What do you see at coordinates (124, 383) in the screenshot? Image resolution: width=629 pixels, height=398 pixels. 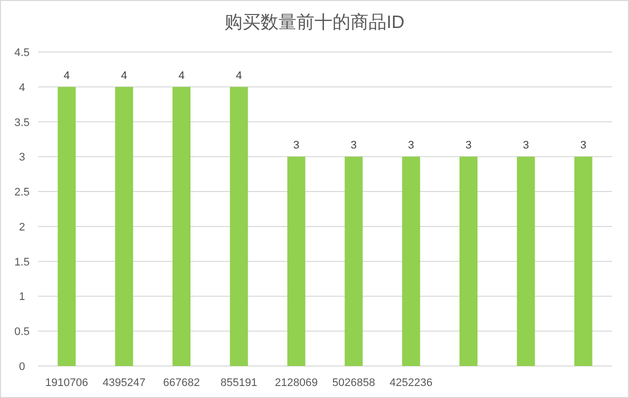 I see `x-tick-label: 4395247` at bounding box center [124, 383].